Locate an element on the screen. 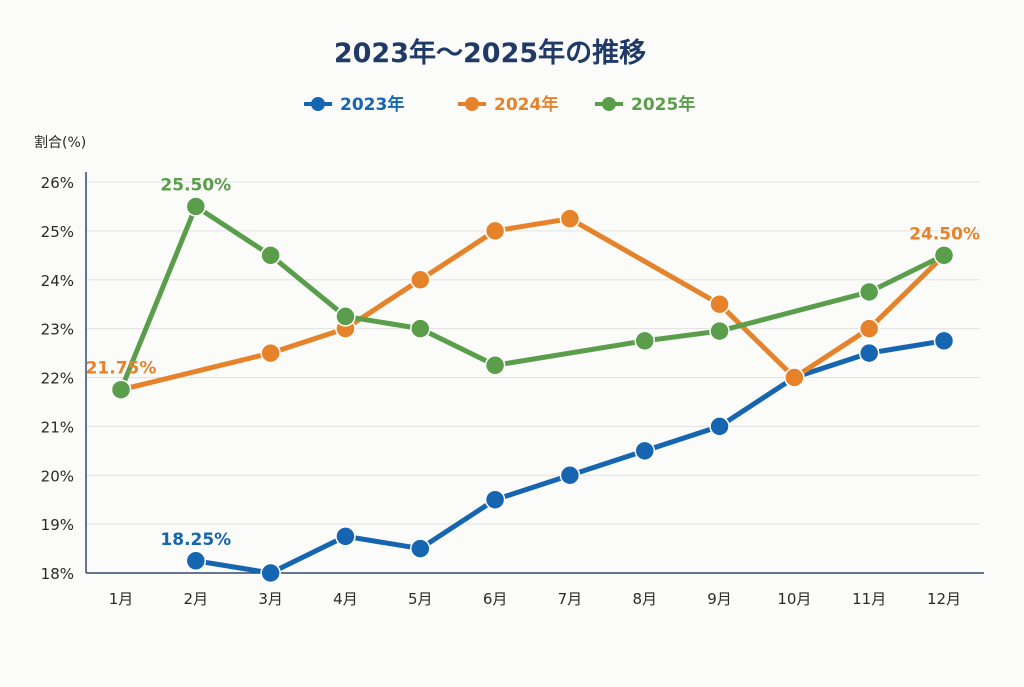 The image size is (1024, 687). legend-item-1: 2023年 is located at coordinates (354, 104).